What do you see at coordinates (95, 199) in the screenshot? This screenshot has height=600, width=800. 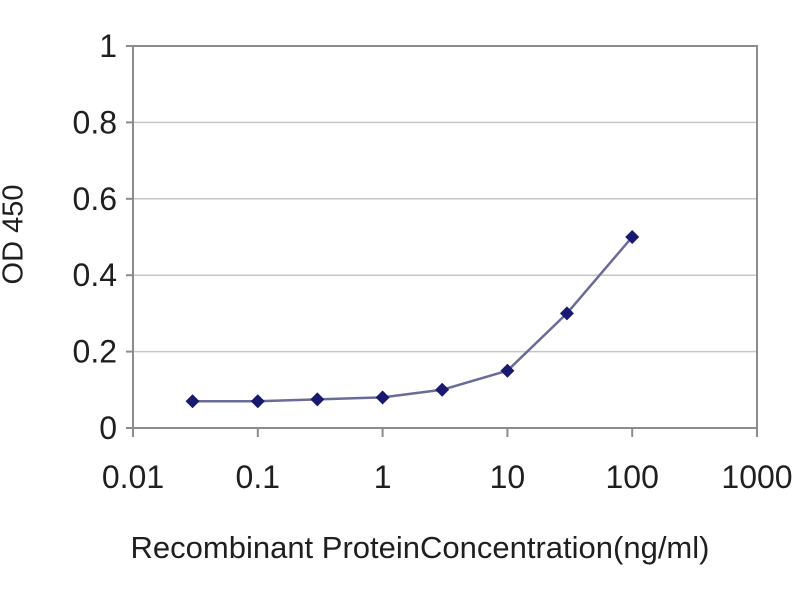 I see `y-tick-label: 0.6` at bounding box center [95, 199].